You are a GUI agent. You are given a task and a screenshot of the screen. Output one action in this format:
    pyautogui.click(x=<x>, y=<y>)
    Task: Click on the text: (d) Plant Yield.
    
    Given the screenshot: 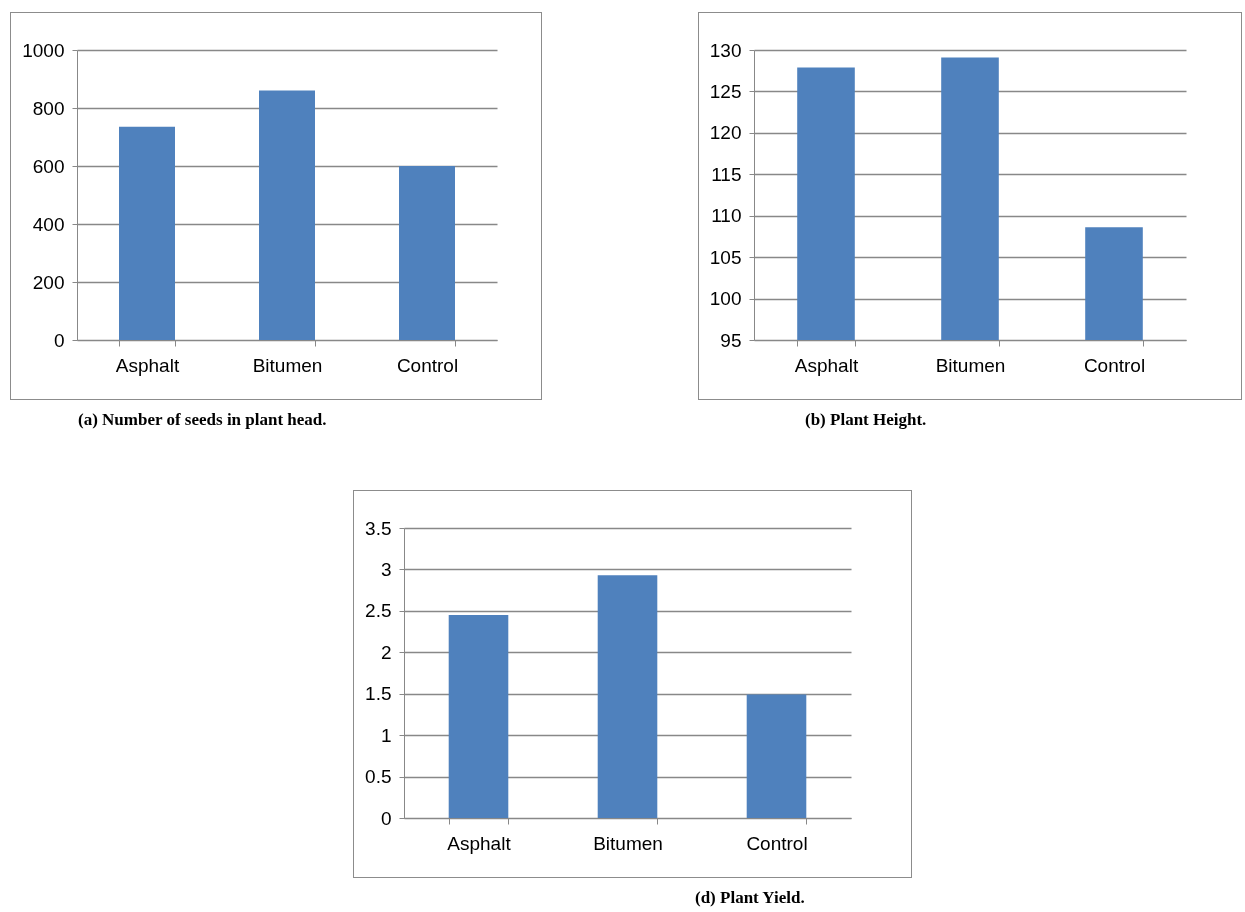 What is the action you would take?
    pyautogui.click(x=750, y=898)
    